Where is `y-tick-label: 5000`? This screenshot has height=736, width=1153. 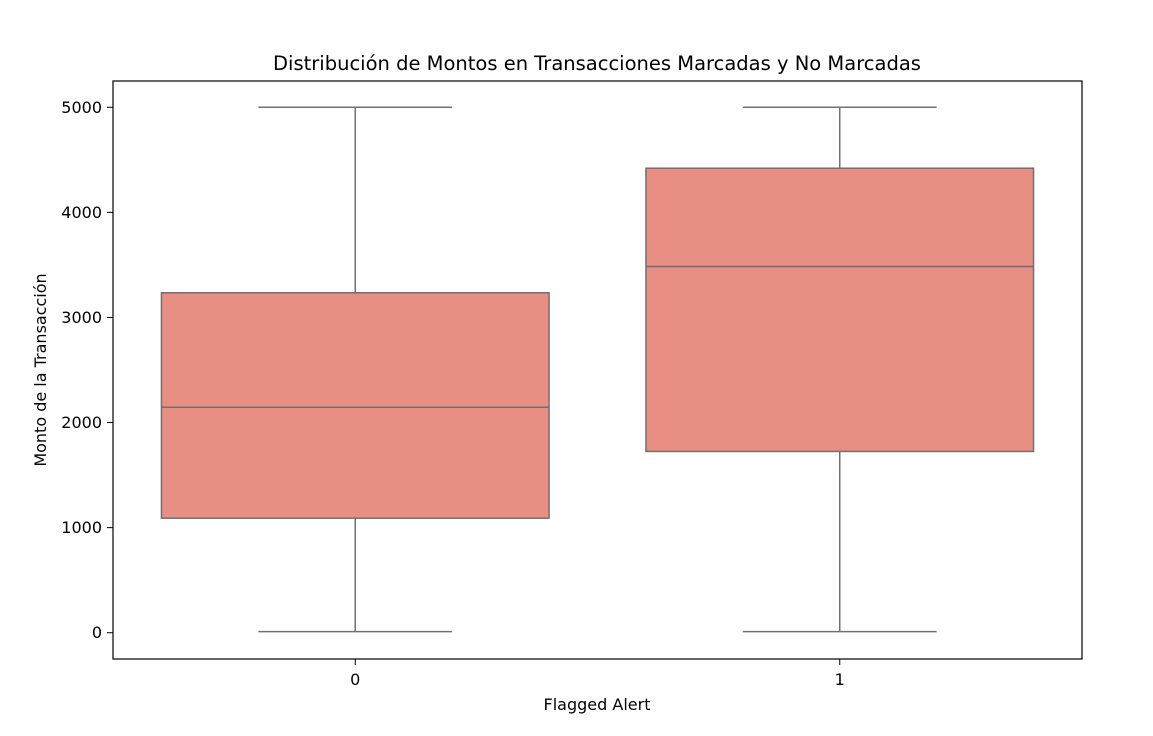 y-tick-label: 5000 is located at coordinates (81, 107).